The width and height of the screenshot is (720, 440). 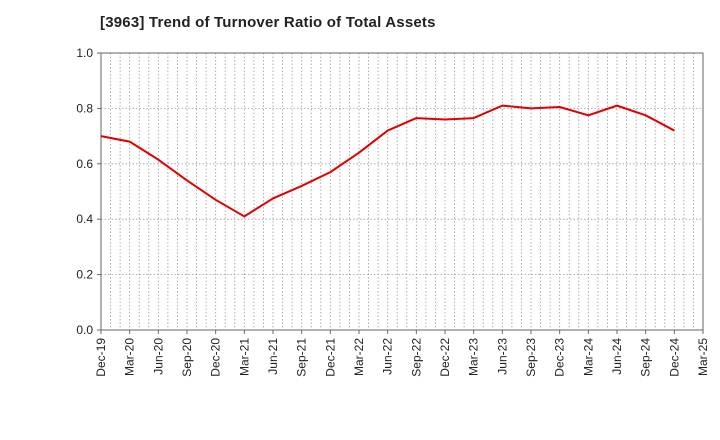 What do you see at coordinates (445, 357) in the screenshot?
I see `x-tick-label: Dec-22` at bounding box center [445, 357].